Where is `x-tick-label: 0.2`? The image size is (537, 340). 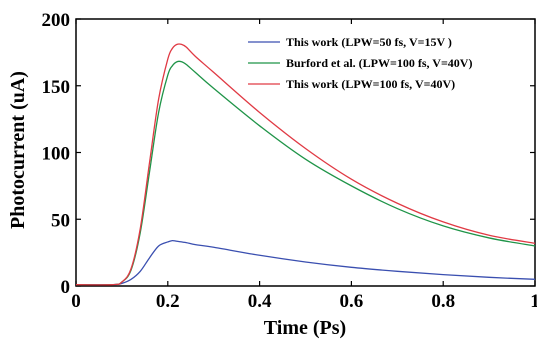
x-tick-label: 0.2 is located at coordinates (168, 301).